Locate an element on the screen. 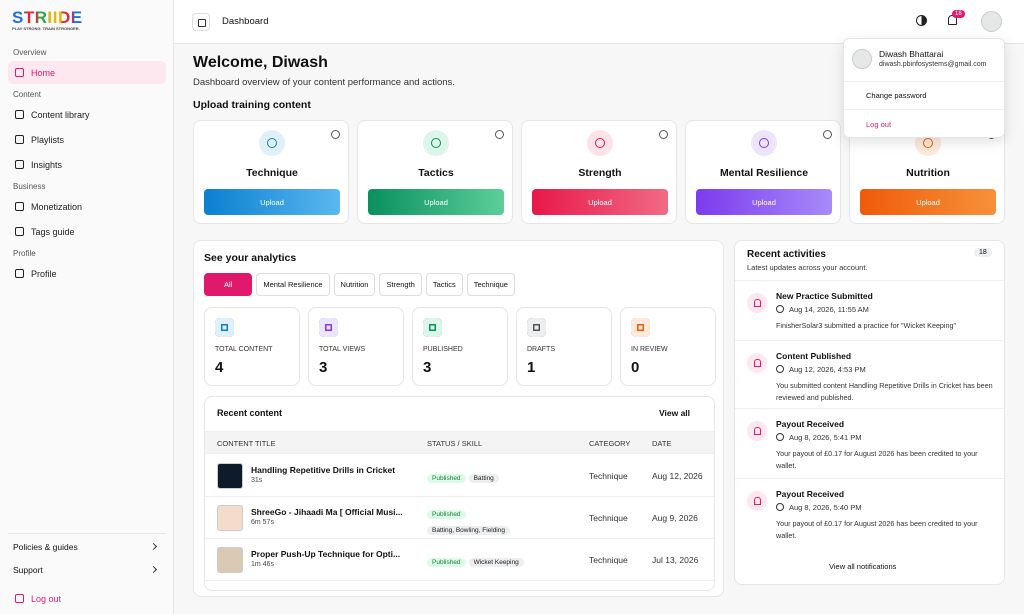 This screenshot has height=614, width=1024. activity-time: Aug 14, 2026, 11:55 AM is located at coordinates (829, 309).